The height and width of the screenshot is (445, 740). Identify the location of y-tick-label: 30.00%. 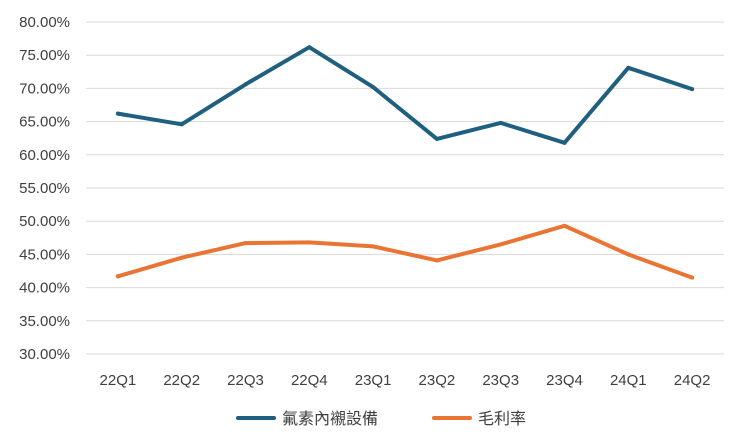
(44, 354).